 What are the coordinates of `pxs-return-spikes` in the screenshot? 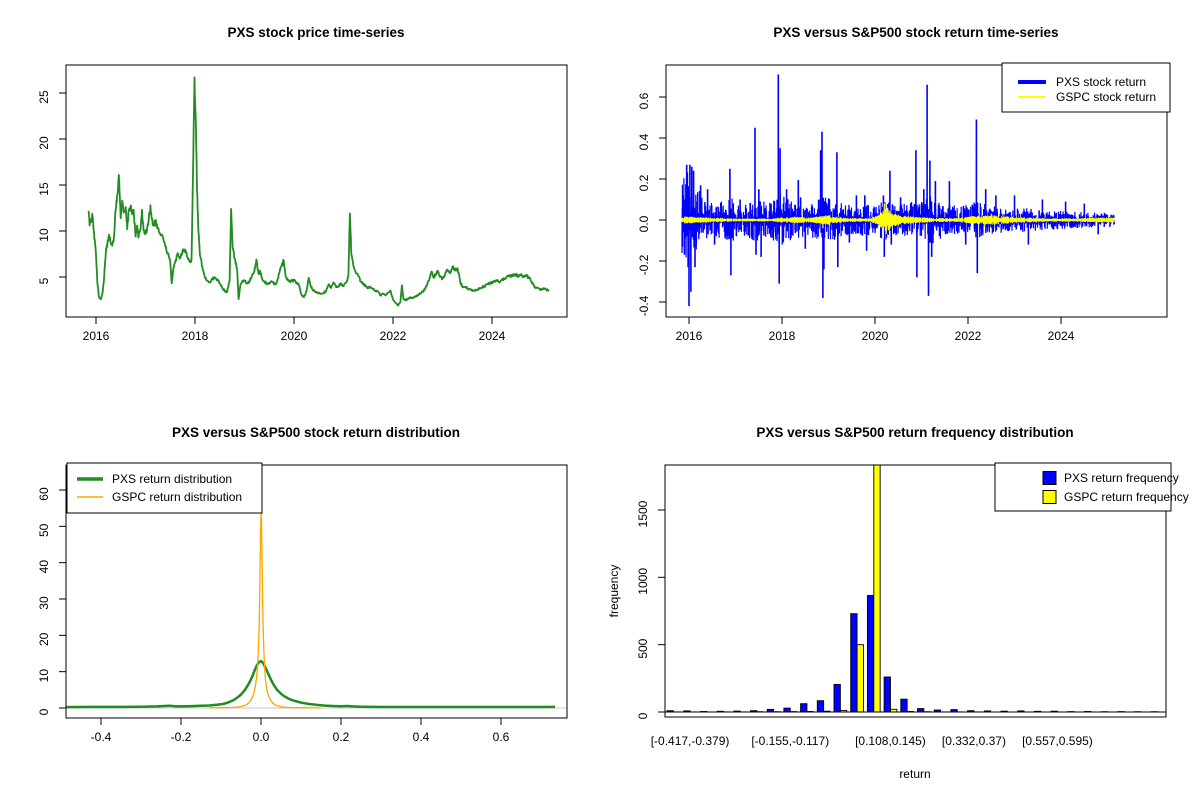 It's located at (890, 190).